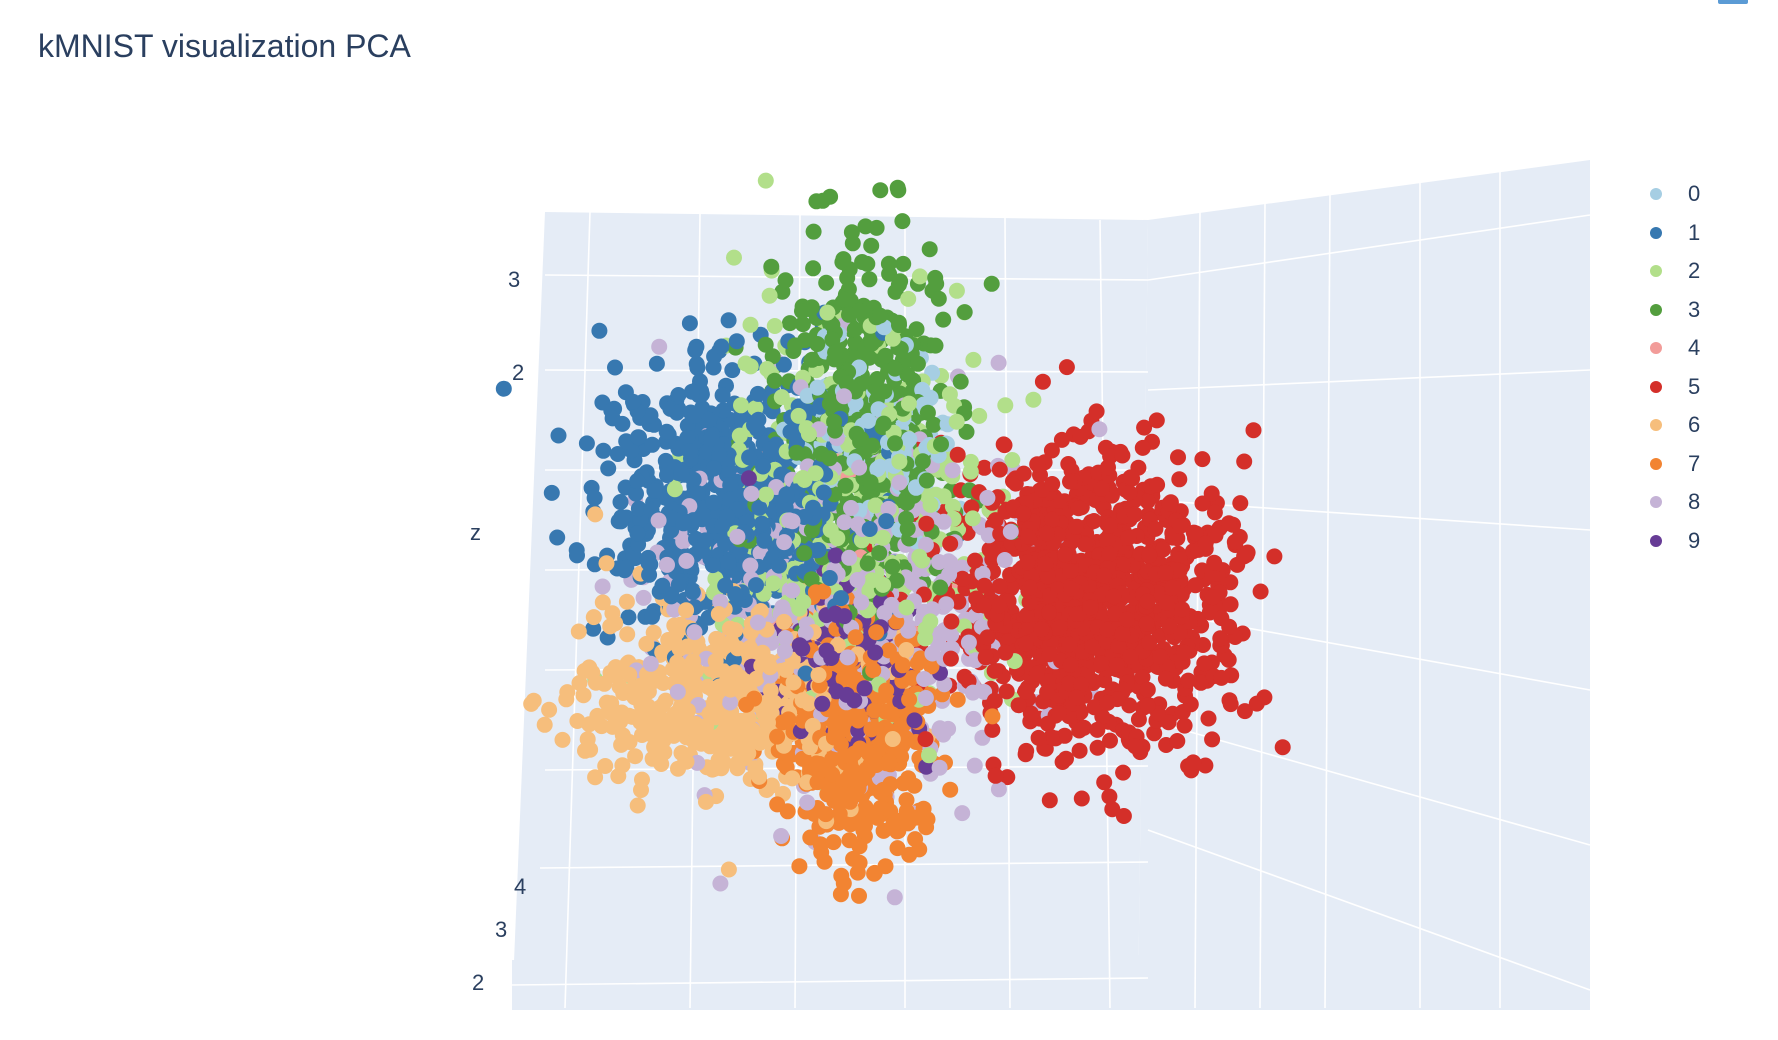 The image size is (1778, 1040). Describe the element at coordinates (1675, 464) in the screenshot. I see `legend-item-7: 7` at that location.